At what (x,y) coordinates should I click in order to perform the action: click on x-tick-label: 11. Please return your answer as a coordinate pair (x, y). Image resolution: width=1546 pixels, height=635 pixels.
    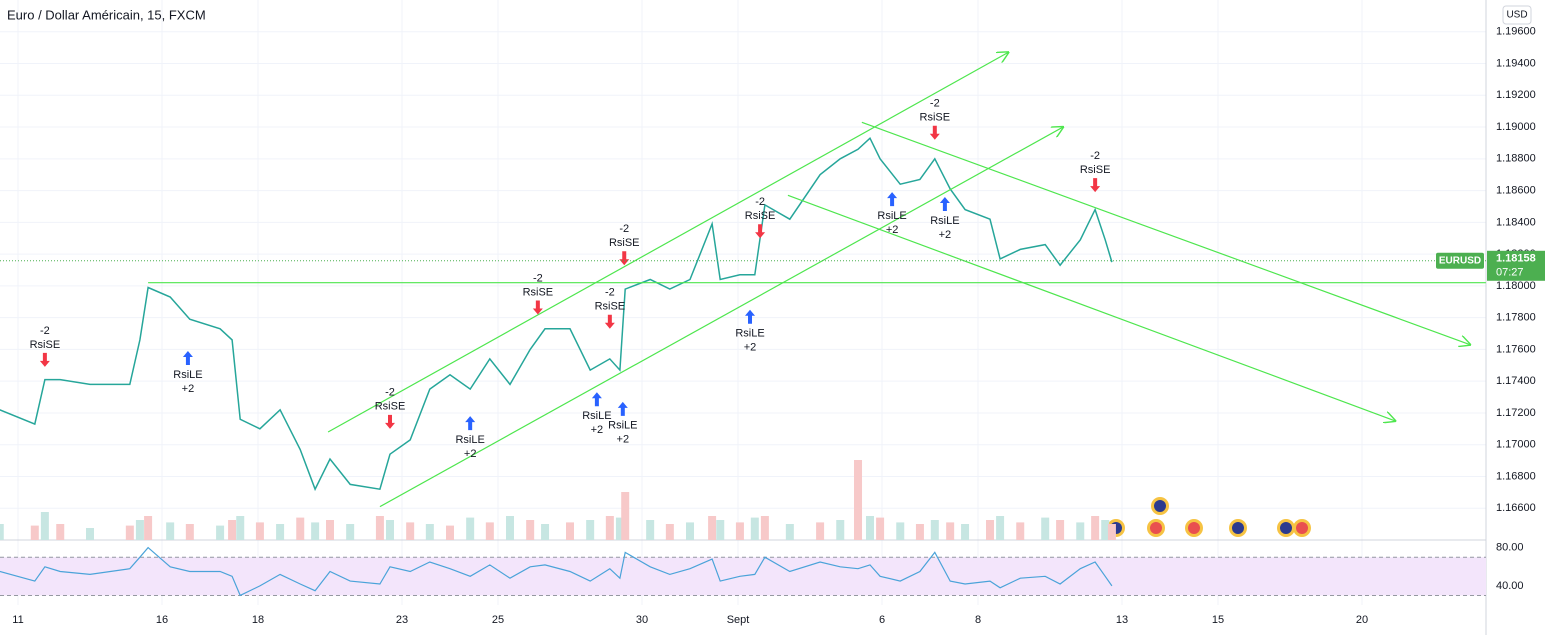
    Looking at the image, I should click on (17, 620).